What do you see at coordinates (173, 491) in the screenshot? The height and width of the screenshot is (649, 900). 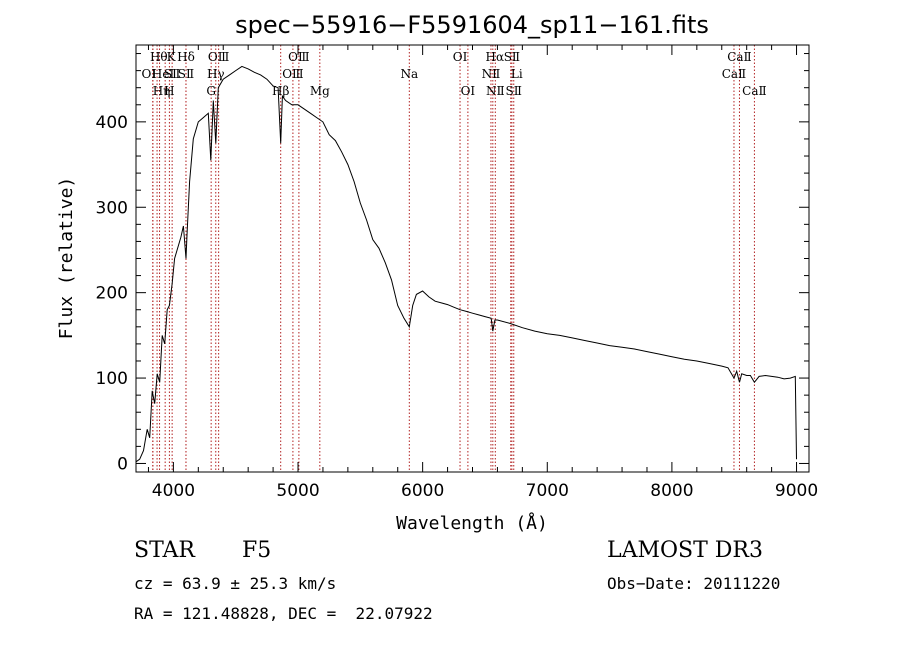 I see `x-tick-label: 4000` at bounding box center [173, 491].